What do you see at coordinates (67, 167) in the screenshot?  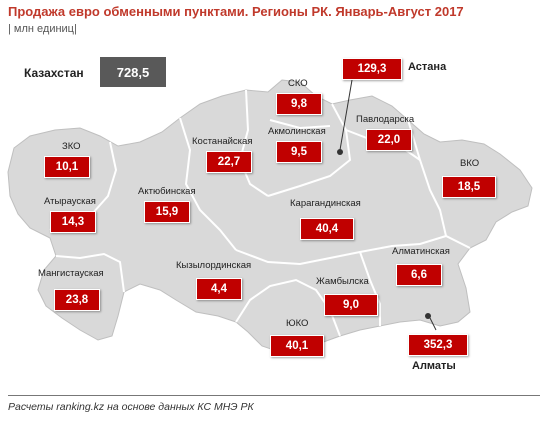 I see `region-value-zko: 10,1` at bounding box center [67, 167].